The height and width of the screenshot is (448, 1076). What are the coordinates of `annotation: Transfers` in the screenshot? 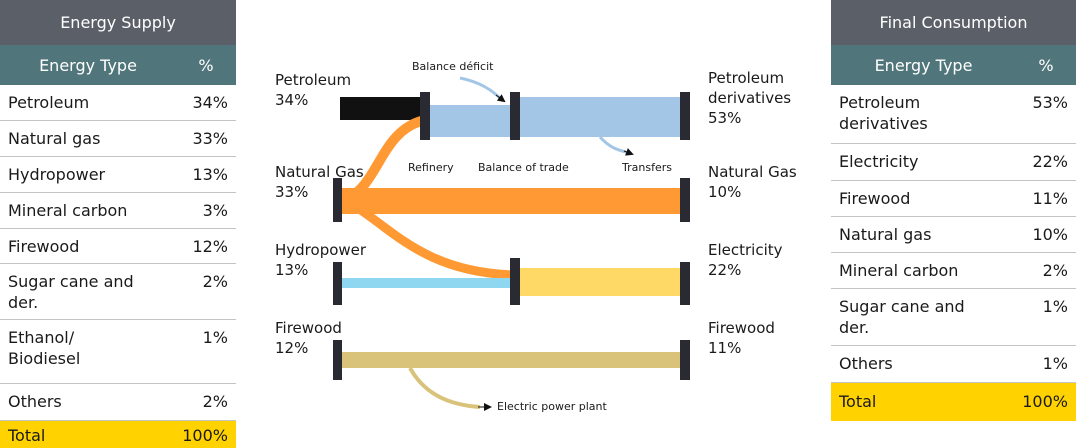 It's located at (647, 167).